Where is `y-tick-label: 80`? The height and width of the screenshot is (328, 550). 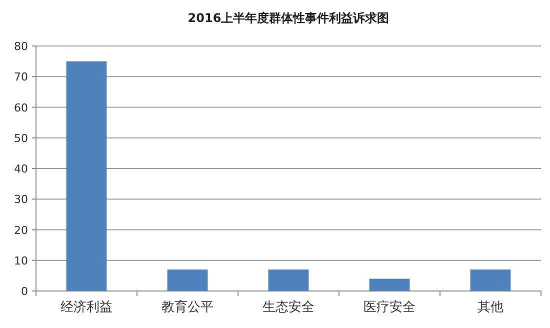
y-tick-label: 80 is located at coordinates (21, 46).